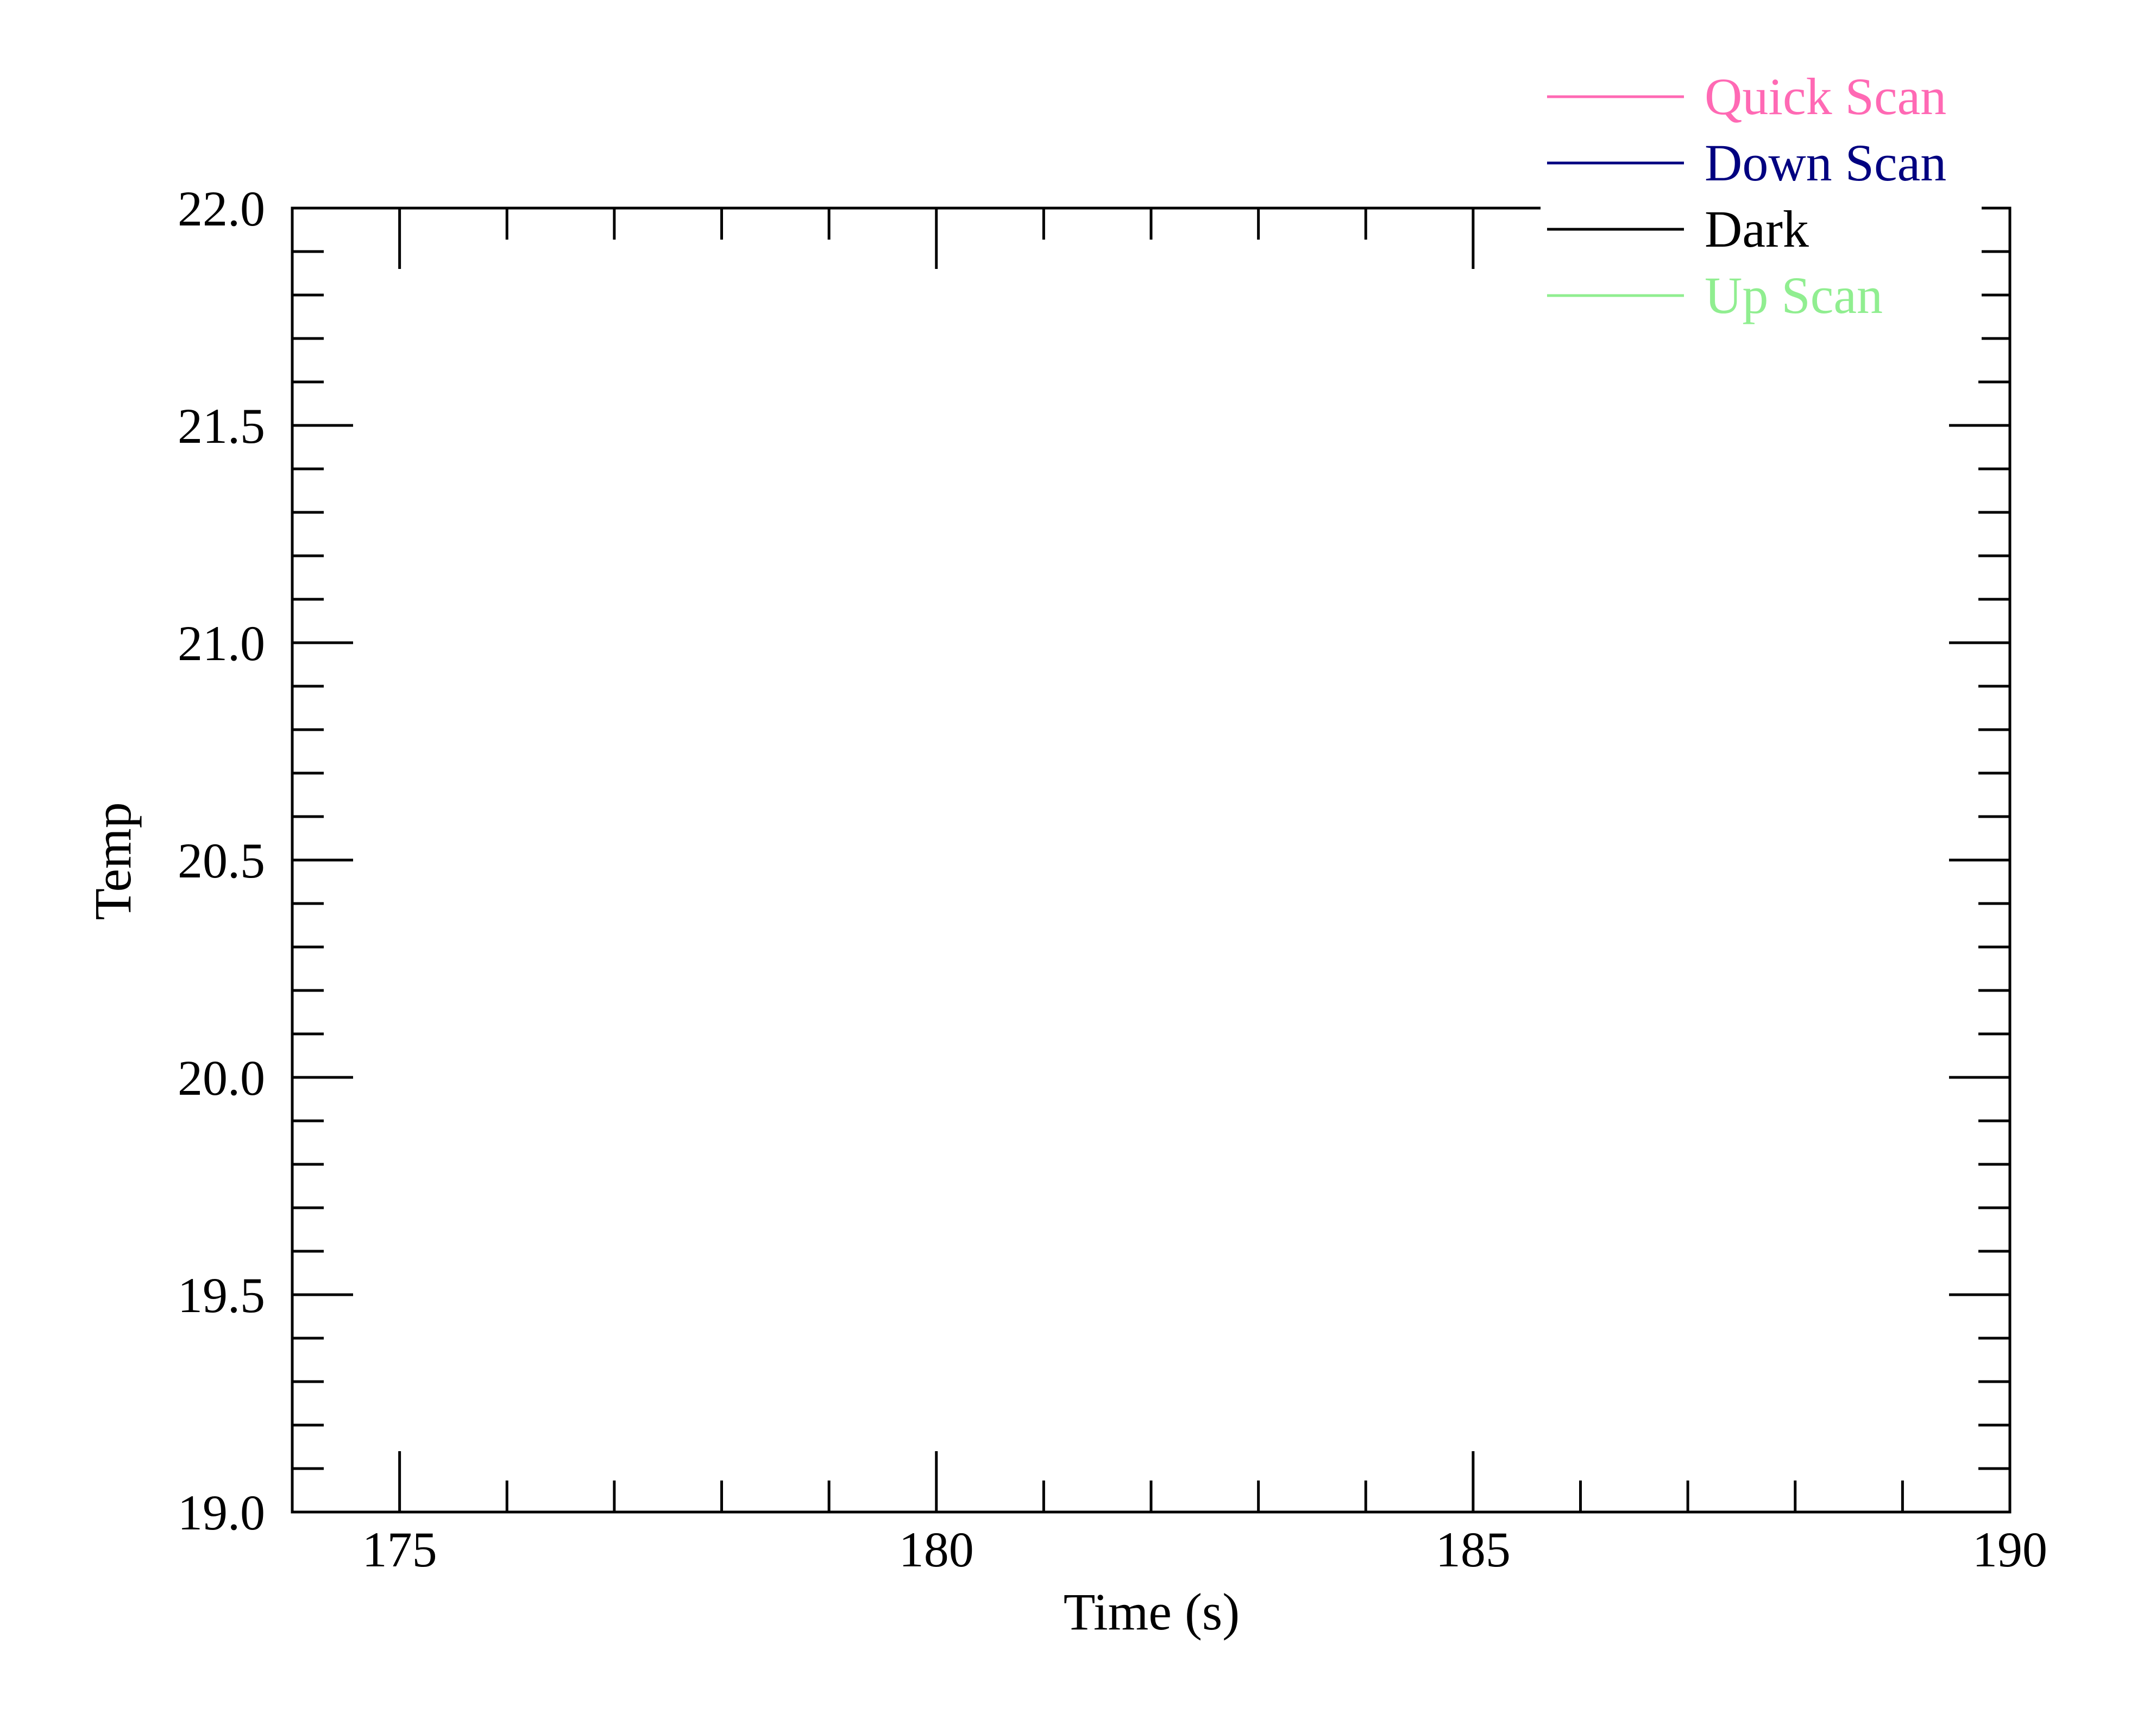 The height and width of the screenshot is (1725, 2156). What do you see at coordinates (221, 1513) in the screenshot?
I see `y-tick-label: 19.0` at bounding box center [221, 1513].